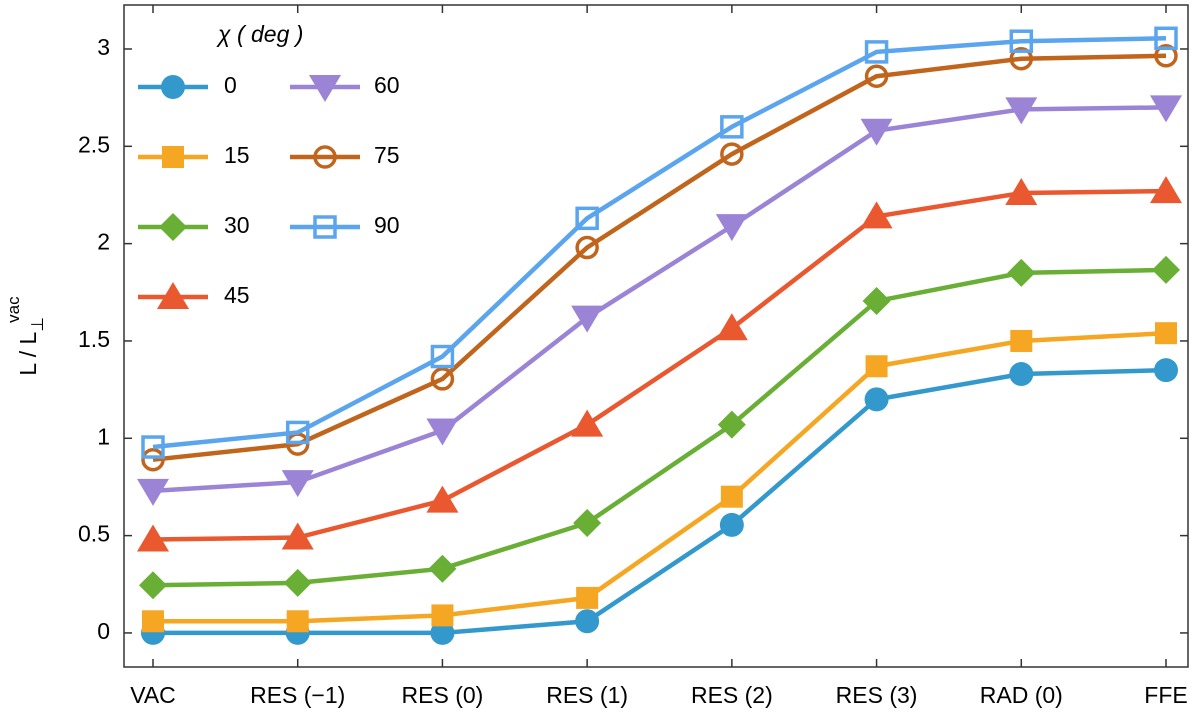 The height and width of the screenshot is (719, 1200). Describe the element at coordinates (37, 324) in the screenshot. I see `y-label-sub: ⊥` at that location.